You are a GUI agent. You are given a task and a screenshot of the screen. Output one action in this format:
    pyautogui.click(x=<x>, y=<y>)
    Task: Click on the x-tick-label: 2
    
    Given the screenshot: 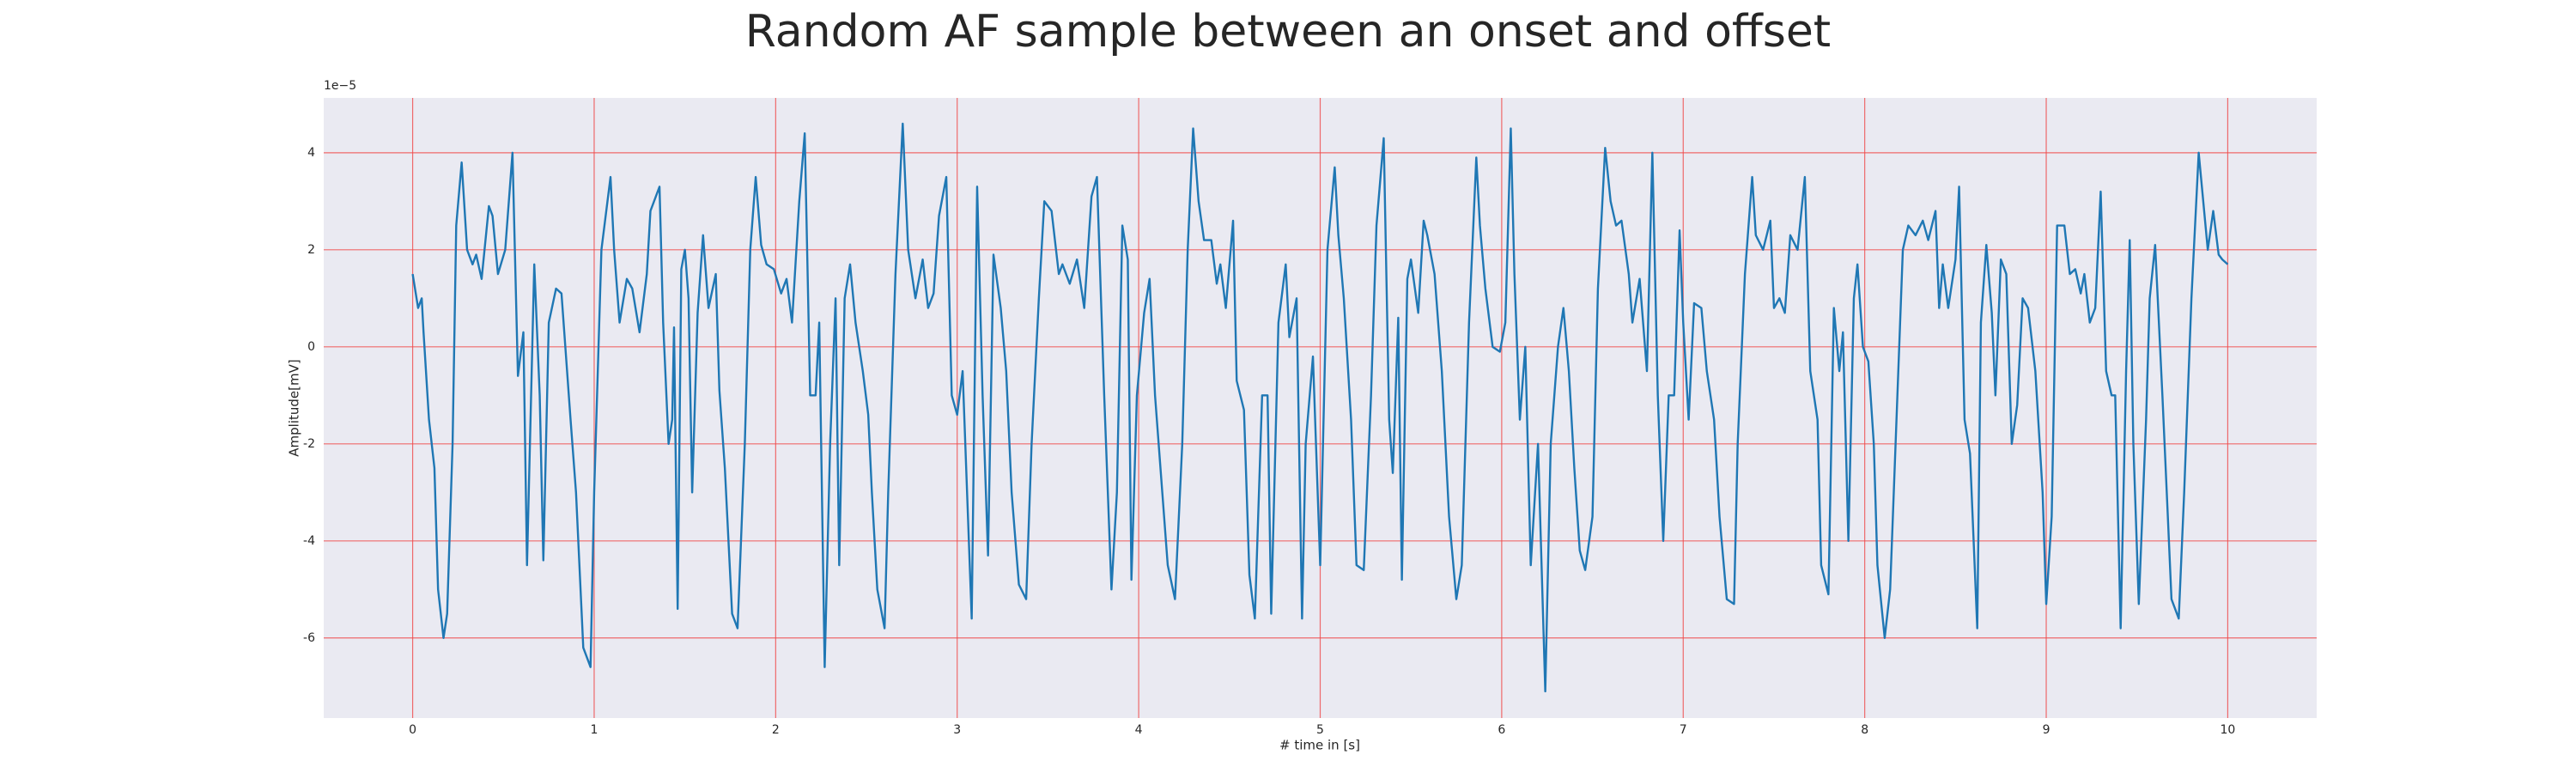 What is the action you would take?
    pyautogui.click(x=776, y=730)
    